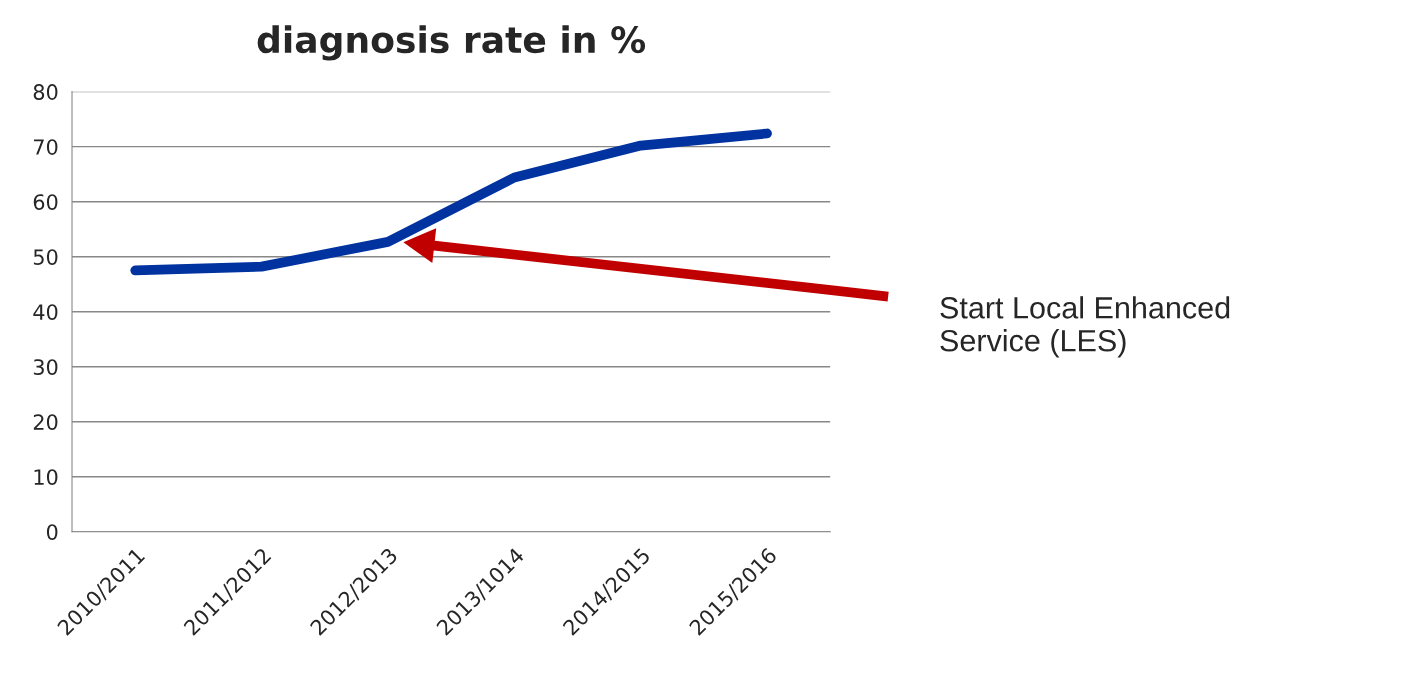 The image size is (1412, 674). I want to click on chart-title: diagnosis rate in %, so click(451, 43).